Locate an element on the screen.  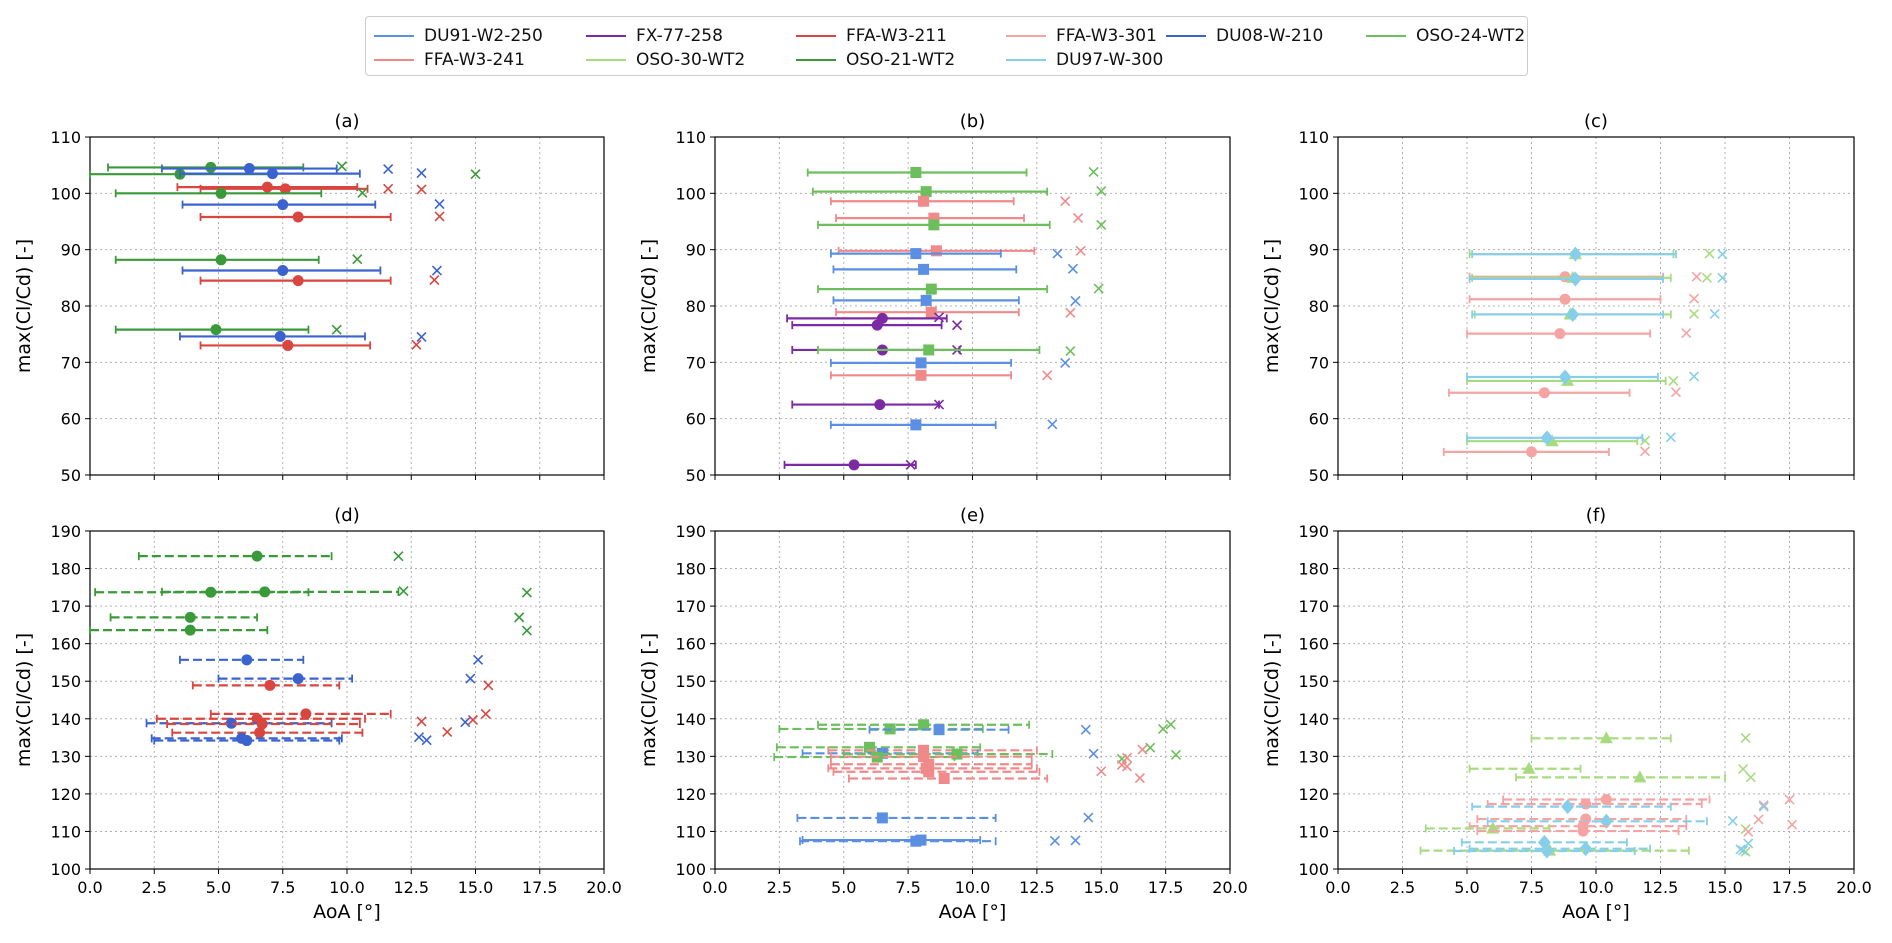
x-tick-label: 12.5 is located at coordinates (1661, 887).